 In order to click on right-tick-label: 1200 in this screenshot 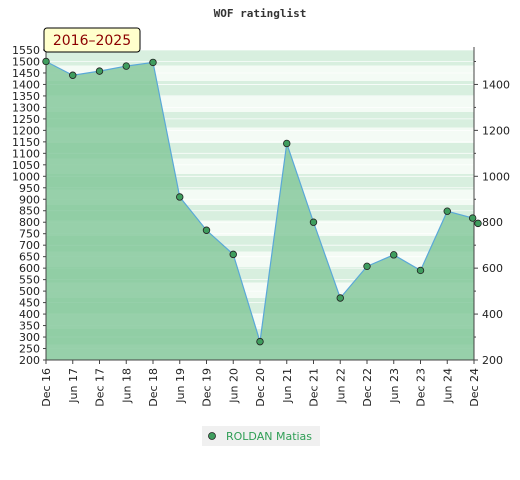, I will do `click(496, 130)`.